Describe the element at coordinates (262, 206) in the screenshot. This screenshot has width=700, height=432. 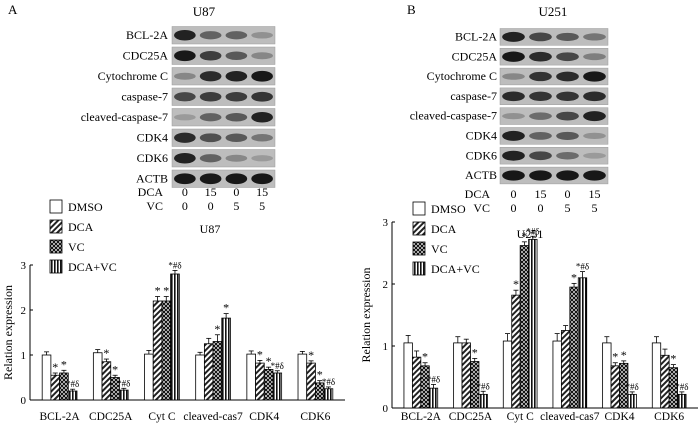
I see `condition-value: 5` at that location.